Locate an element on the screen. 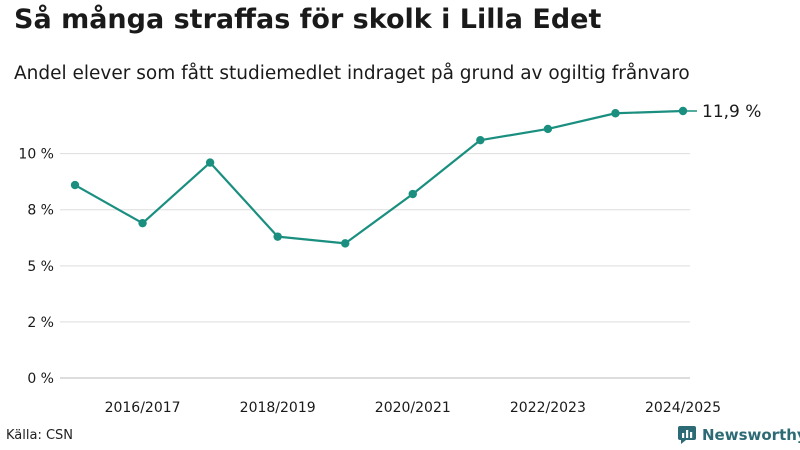  y-tick-label: 10 % is located at coordinates (36, 155).